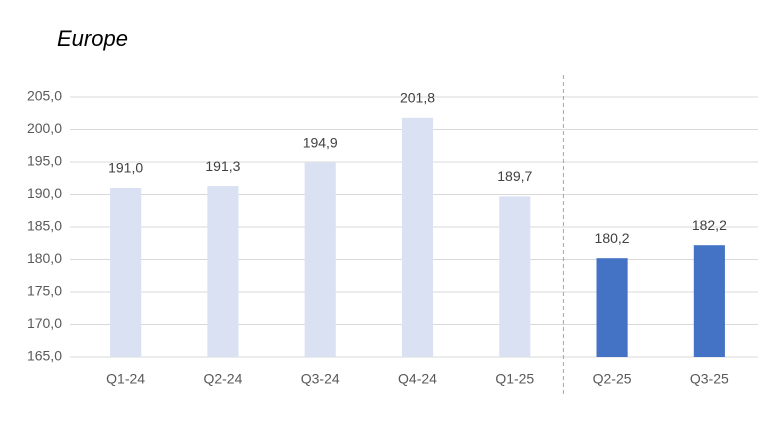 This screenshot has width=766, height=424. Describe the element at coordinates (44, 258) in the screenshot. I see `y-tick-label: 180,0` at that location.